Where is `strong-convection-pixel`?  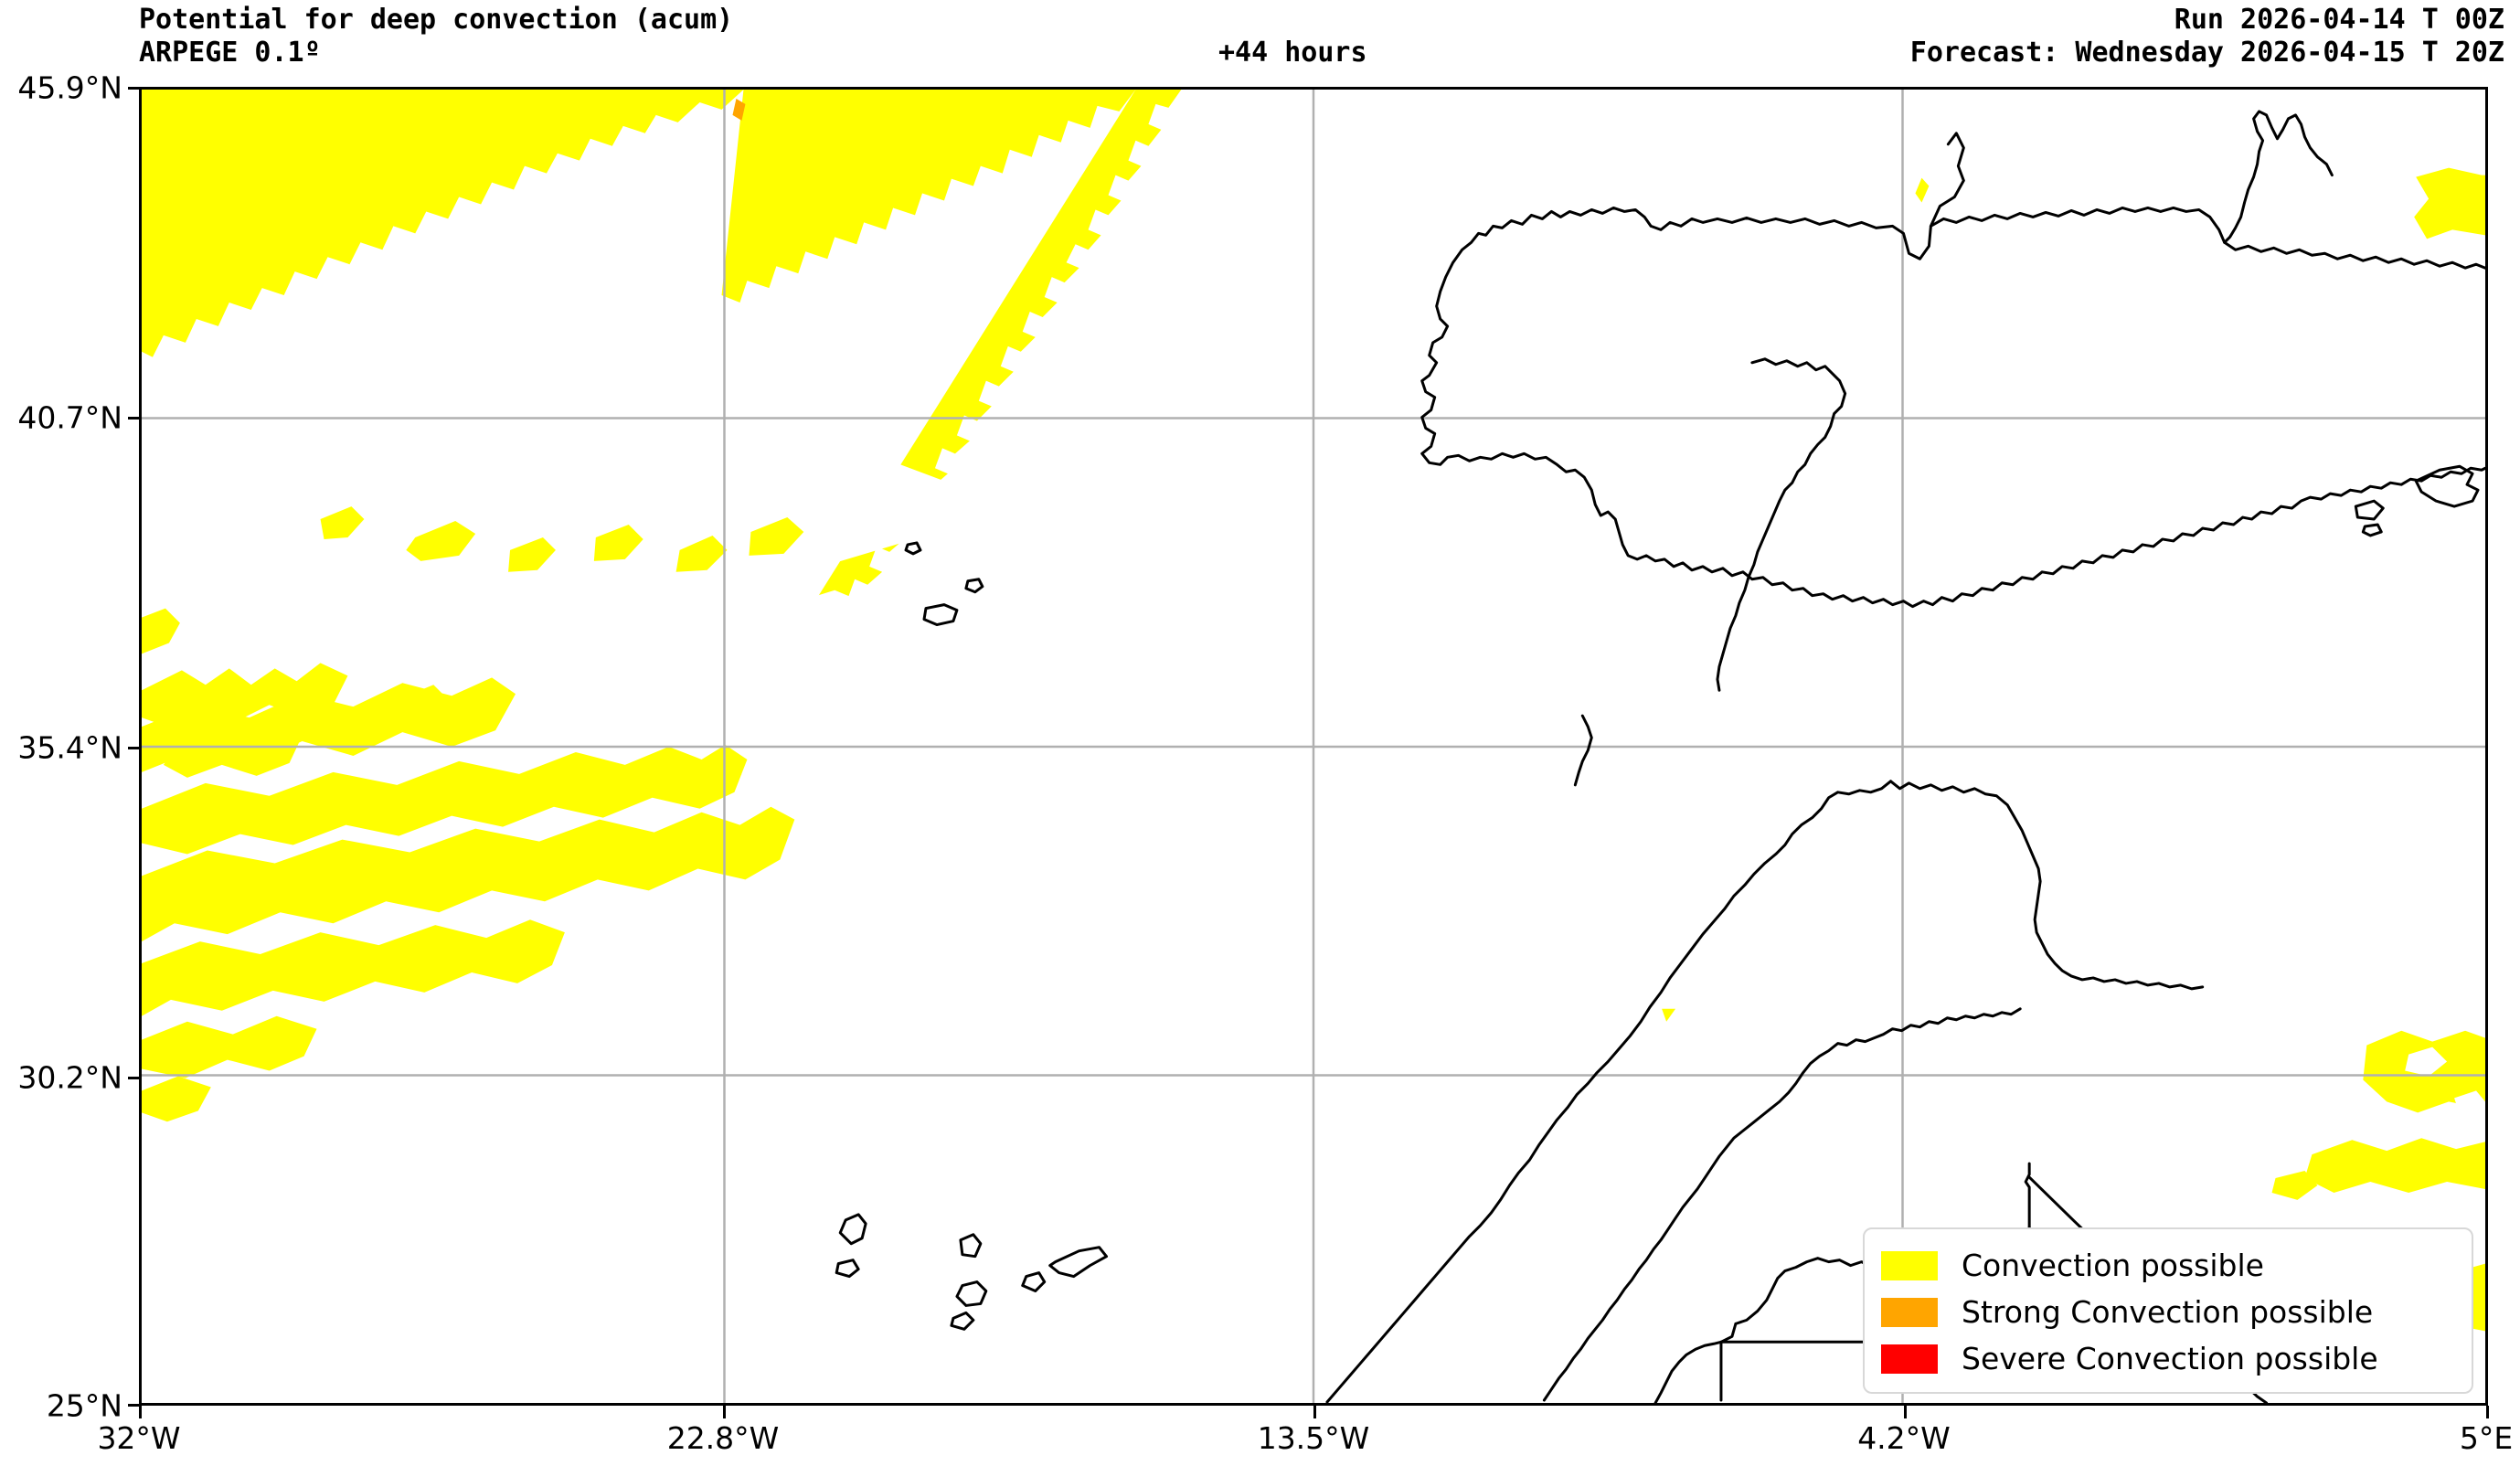 strong-convection-pixel is located at coordinates (739, 109).